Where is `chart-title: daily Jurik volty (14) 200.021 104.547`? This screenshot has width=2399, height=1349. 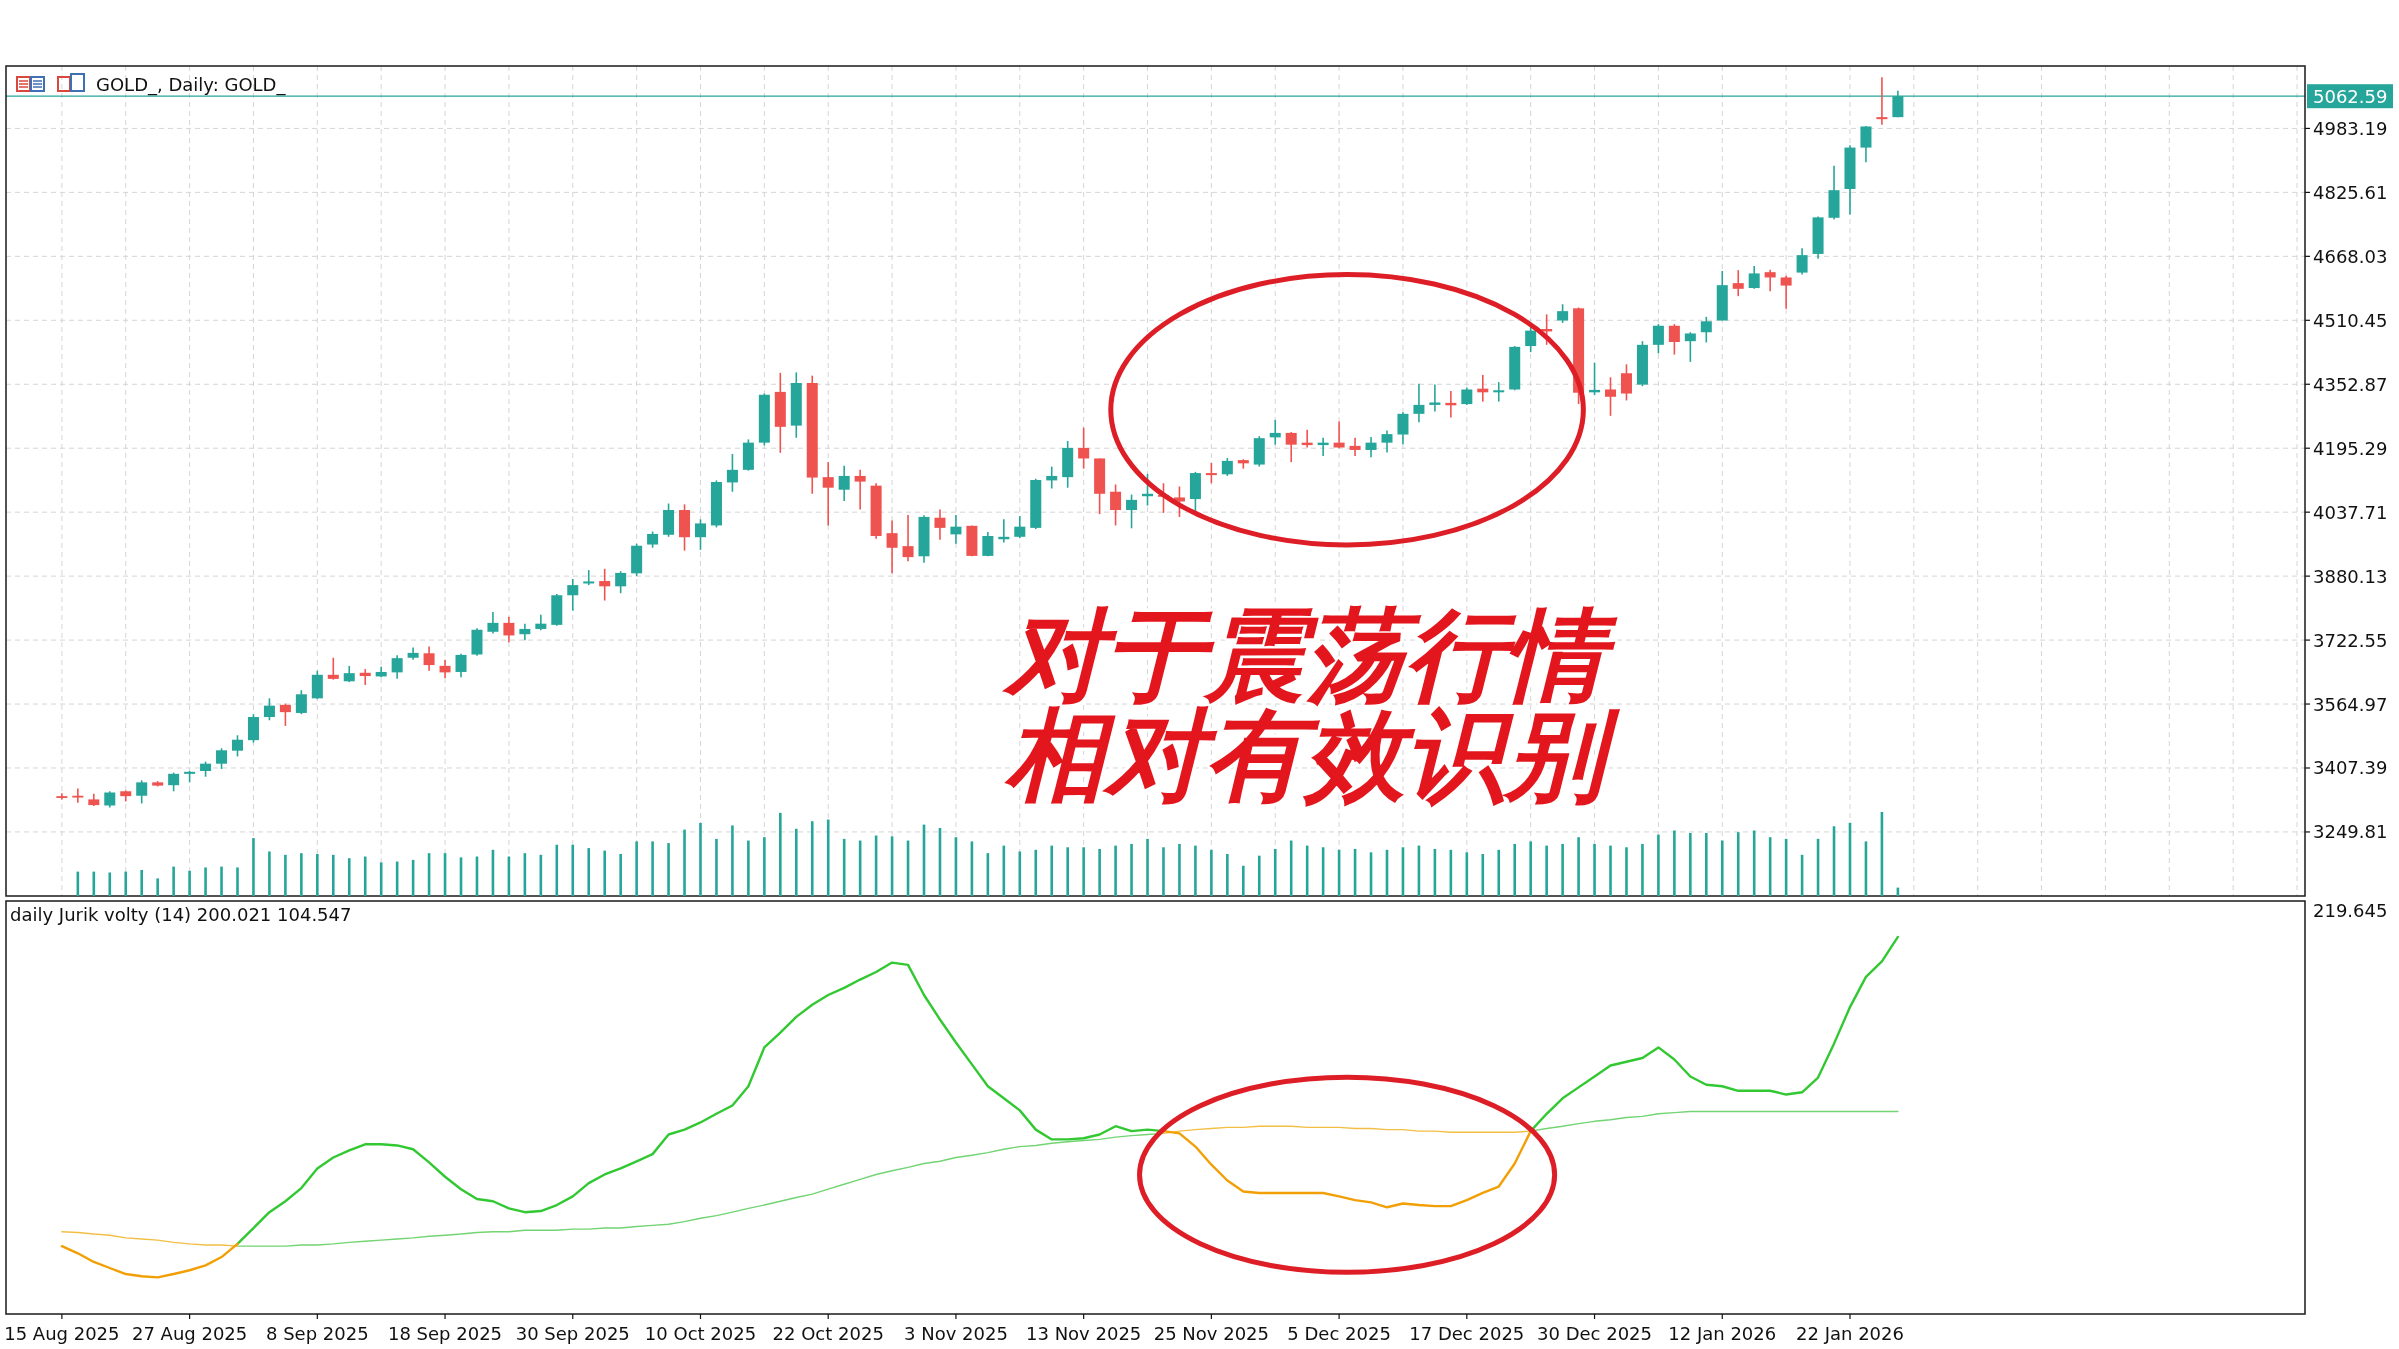 chart-title: daily Jurik volty (14) 200.021 104.547 is located at coordinates (181, 914).